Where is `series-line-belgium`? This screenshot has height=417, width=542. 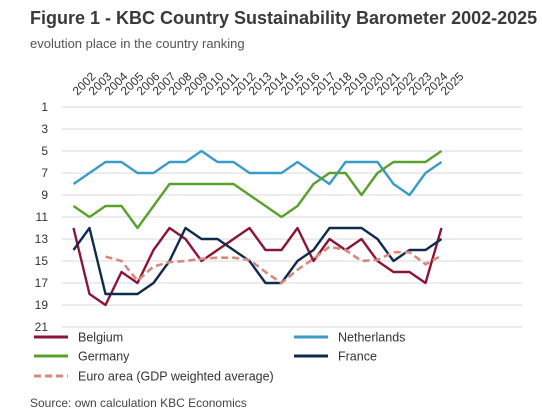 series-line-belgium is located at coordinates (257, 266).